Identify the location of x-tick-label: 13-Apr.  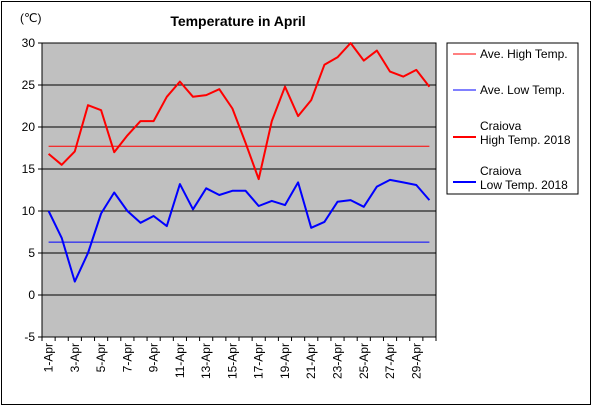
(206, 361).